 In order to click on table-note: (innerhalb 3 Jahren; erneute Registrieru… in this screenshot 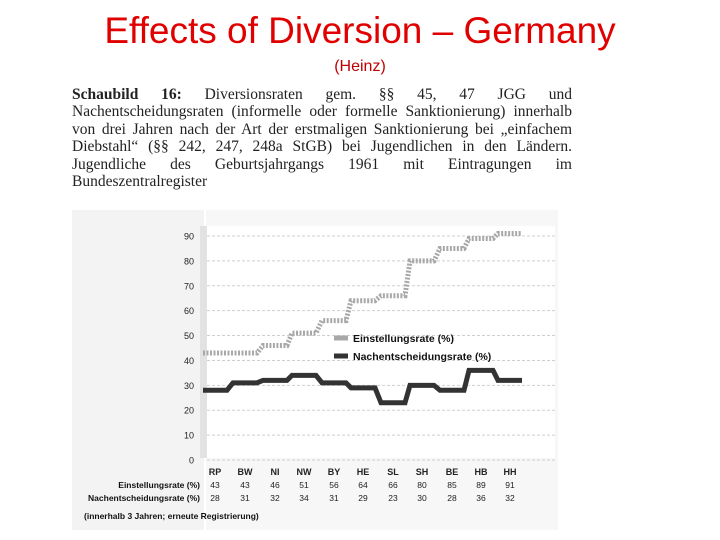, I will do `click(171, 516)`.